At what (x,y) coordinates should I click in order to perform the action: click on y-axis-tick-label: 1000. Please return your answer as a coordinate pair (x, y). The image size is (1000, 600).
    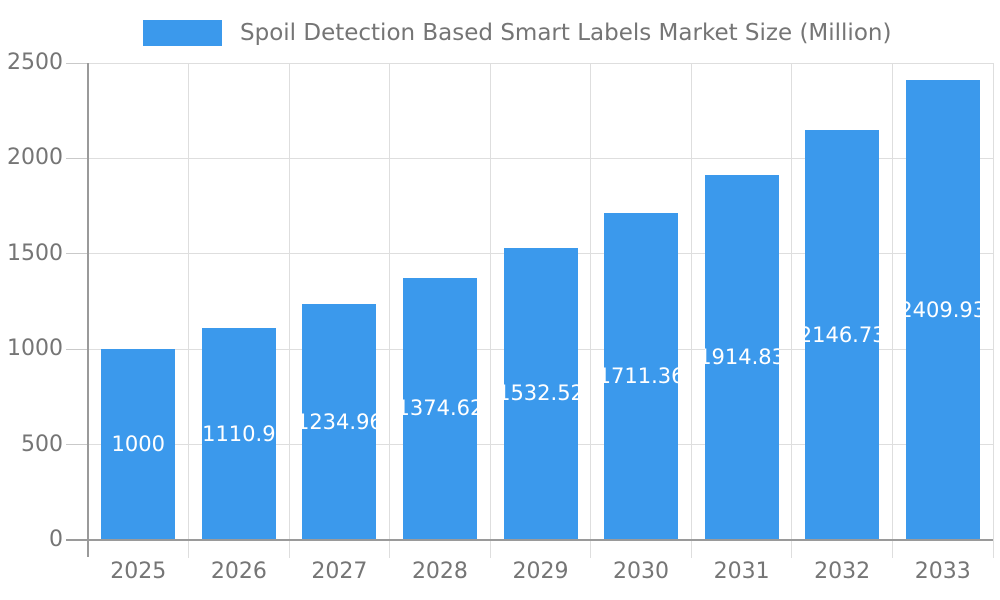
    Looking at the image, I should click on (35, 349).